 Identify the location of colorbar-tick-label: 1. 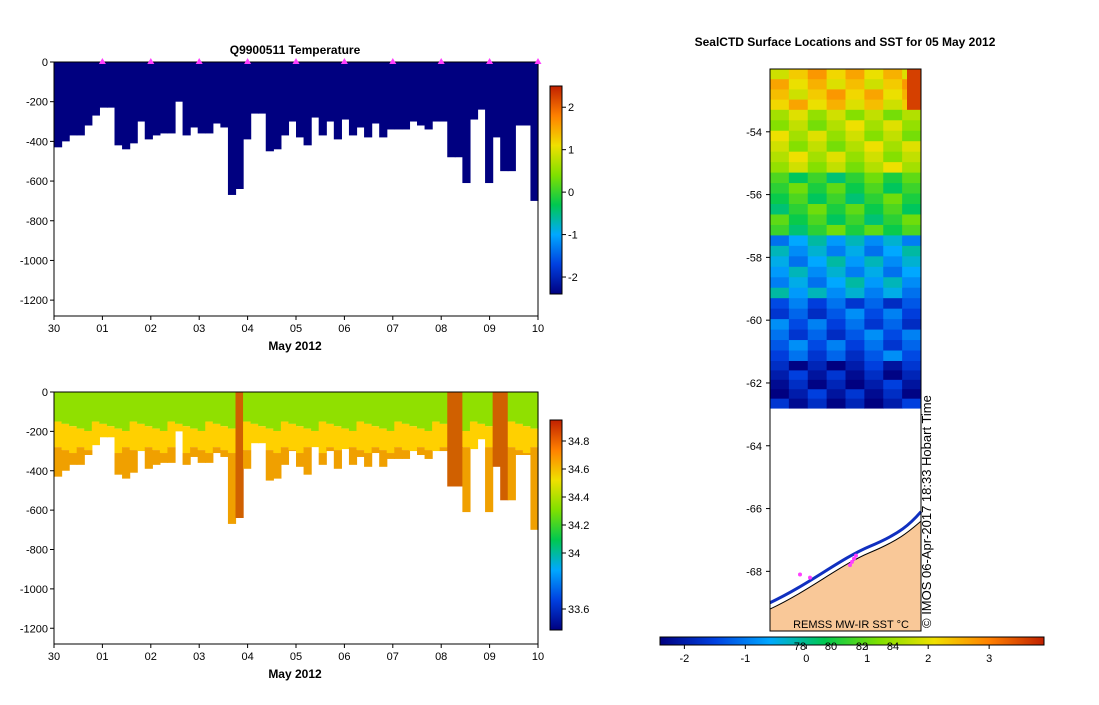
(867, 659).